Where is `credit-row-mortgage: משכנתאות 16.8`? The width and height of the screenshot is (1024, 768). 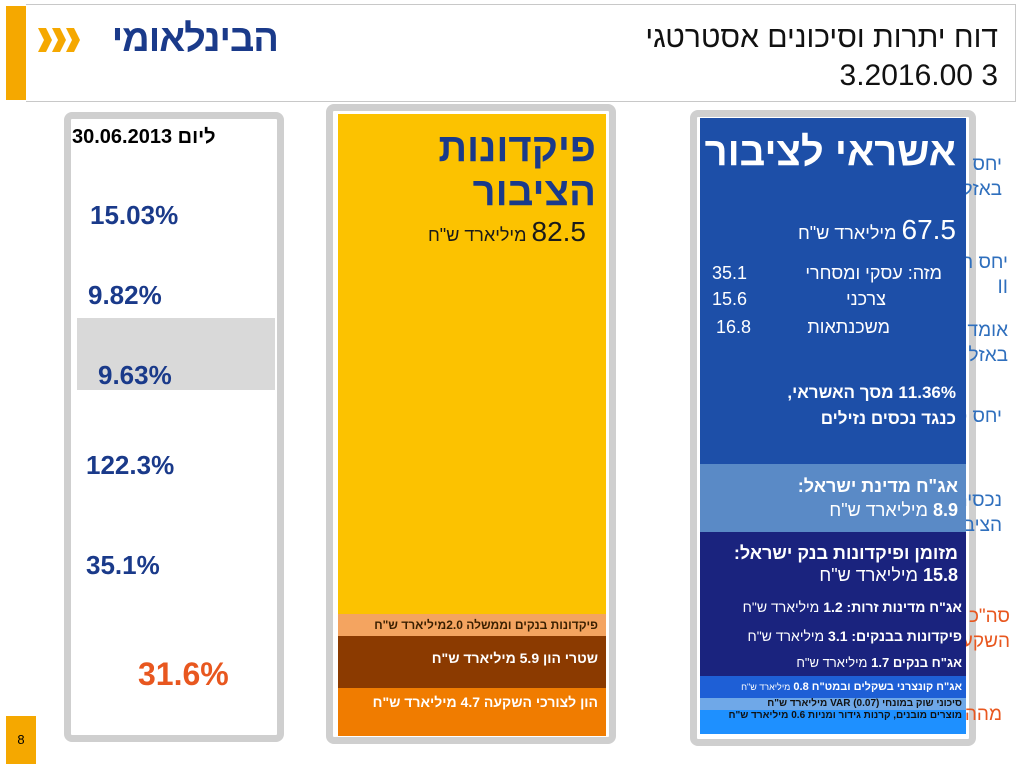
credit-row-mortgage: משכנתאות 16.8 is located at coordinates (824, 327).